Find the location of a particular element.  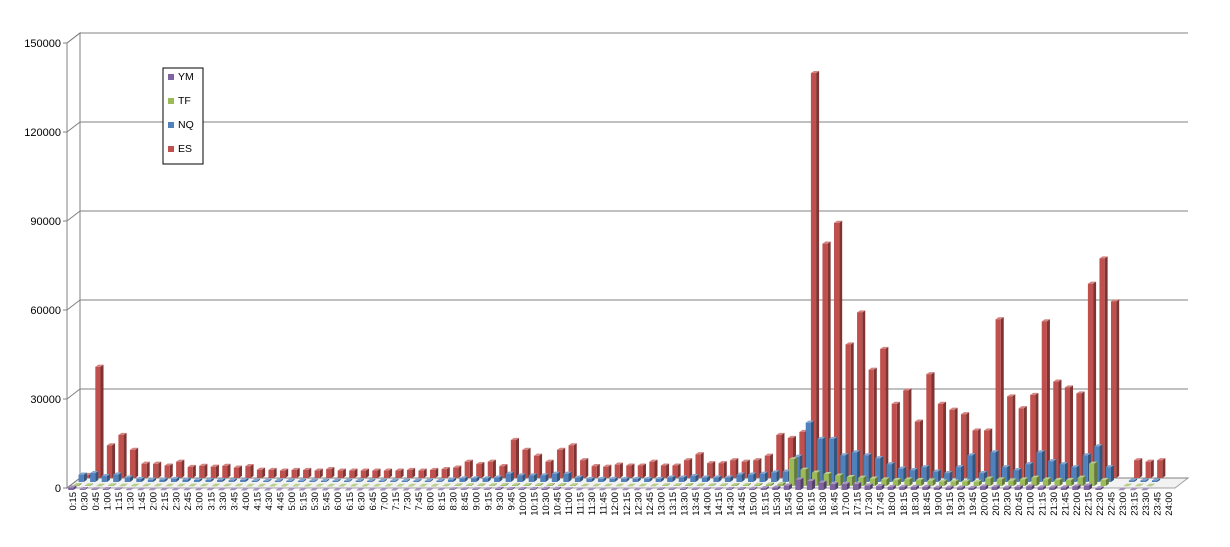

x-tick-label: 20:00 is located at coordinates (985, 504).